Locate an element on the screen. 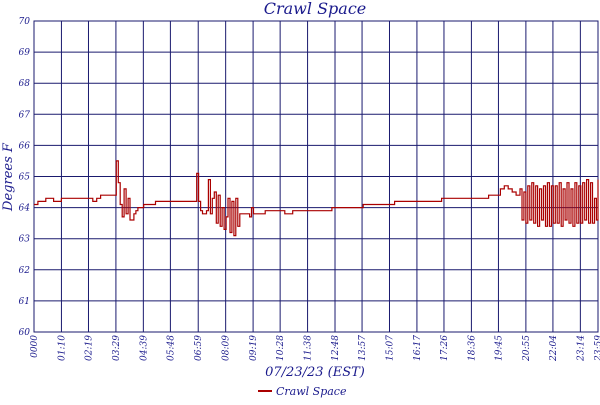  x-tick-label: 08:09 is located at coordinates (227, 348).